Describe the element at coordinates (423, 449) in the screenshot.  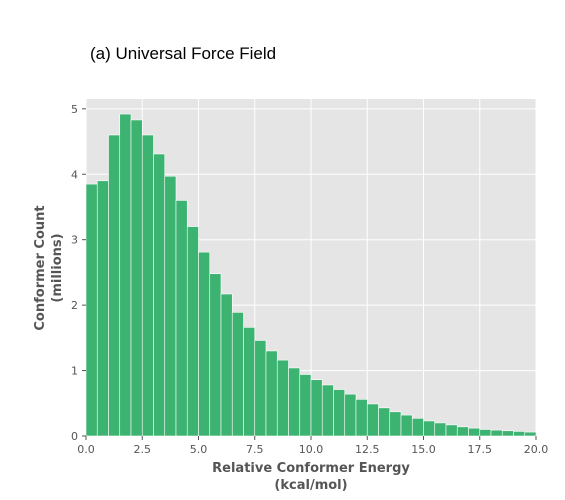
I see `x-tick-label: 15.0` at that location.